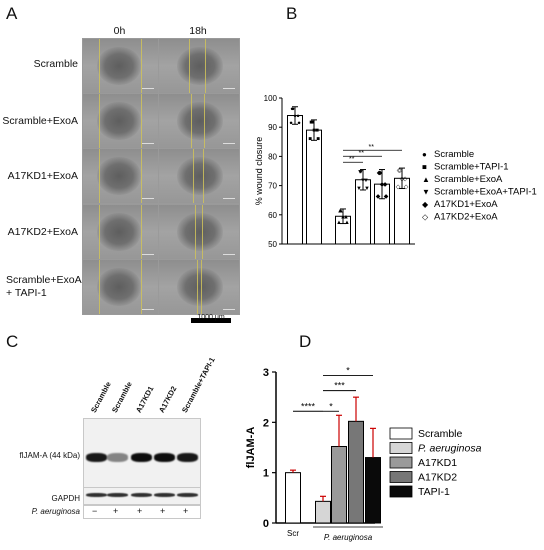 The height and width of the screenshot is (550, 544). Describe the element at coordinates (259, 171) in the screenshot. I see `y-axis-title: % wound closure` at that location.